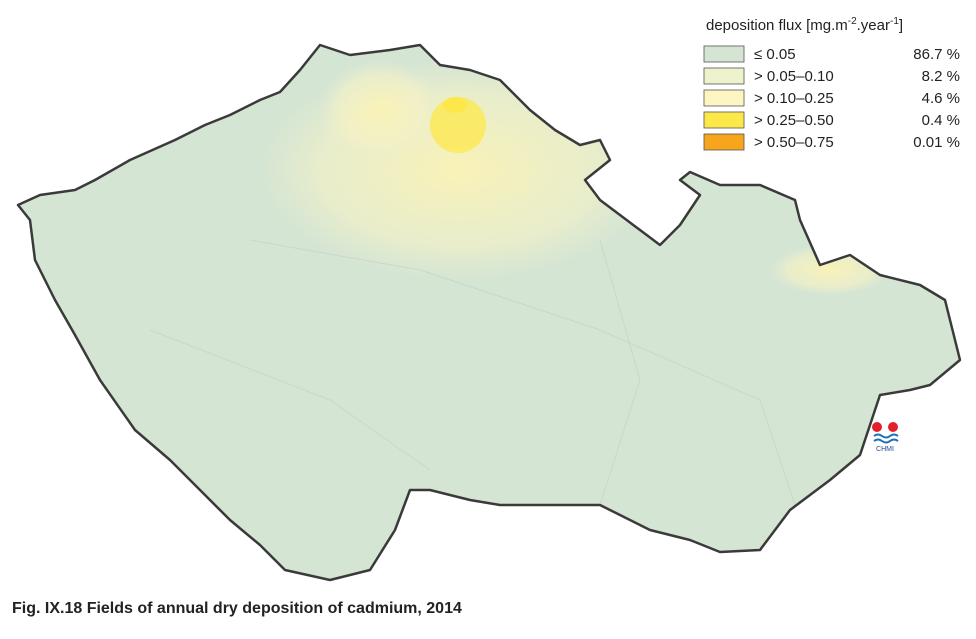 The image size is (976, 639). I want to click on logo-text: CHMI, so click(885, 449).